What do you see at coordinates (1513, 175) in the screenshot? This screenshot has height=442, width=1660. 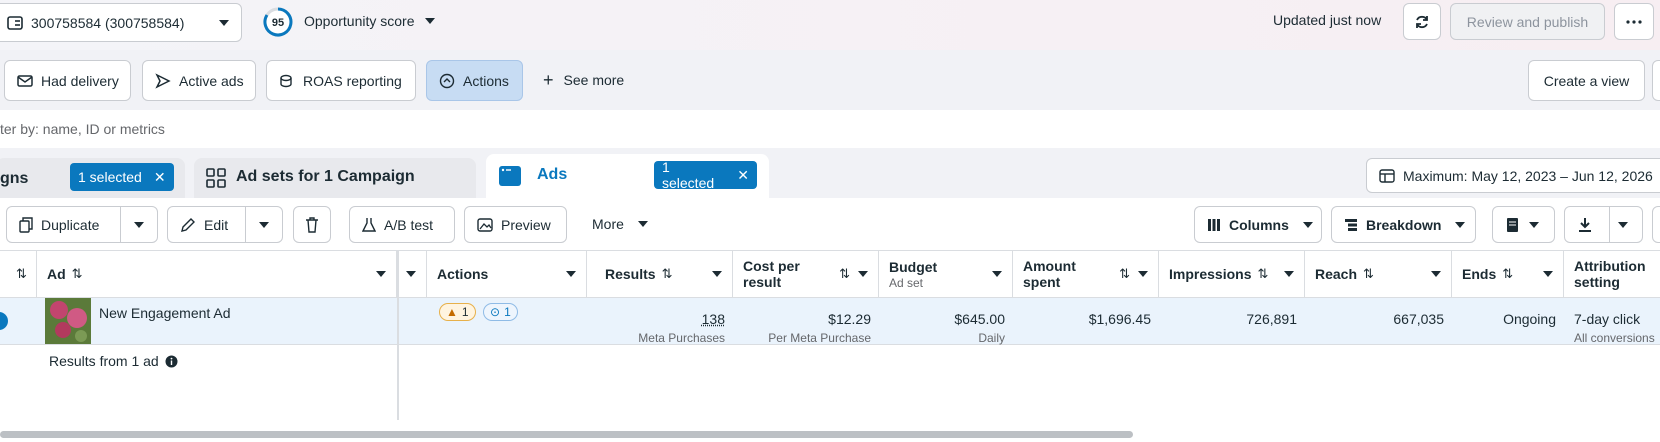 I see `date-range: Maximum: May 12, 2023 – Jun 12, 2026` at bounding box center [1513, 175].